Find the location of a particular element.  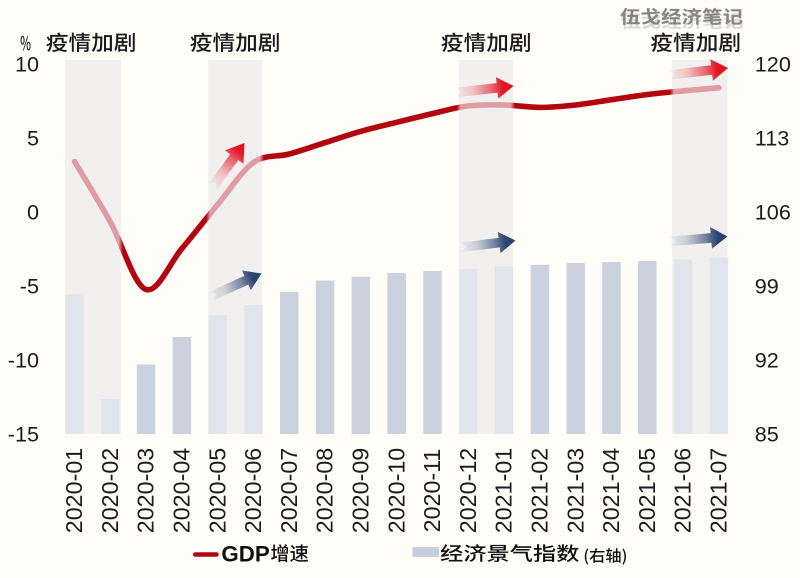

svg-text: 2020-04 is located at coordinates (182, 491).